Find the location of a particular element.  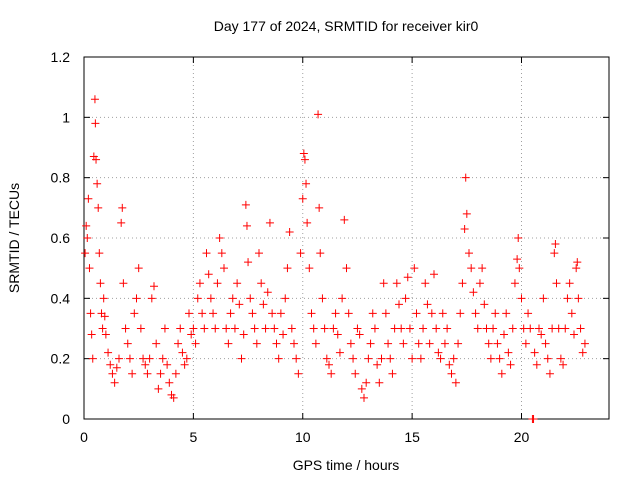

y-axis-tick-labels: 0 0.2 0.4 0.6 0.8 1 1.2 is located at coordinates (61, 238).